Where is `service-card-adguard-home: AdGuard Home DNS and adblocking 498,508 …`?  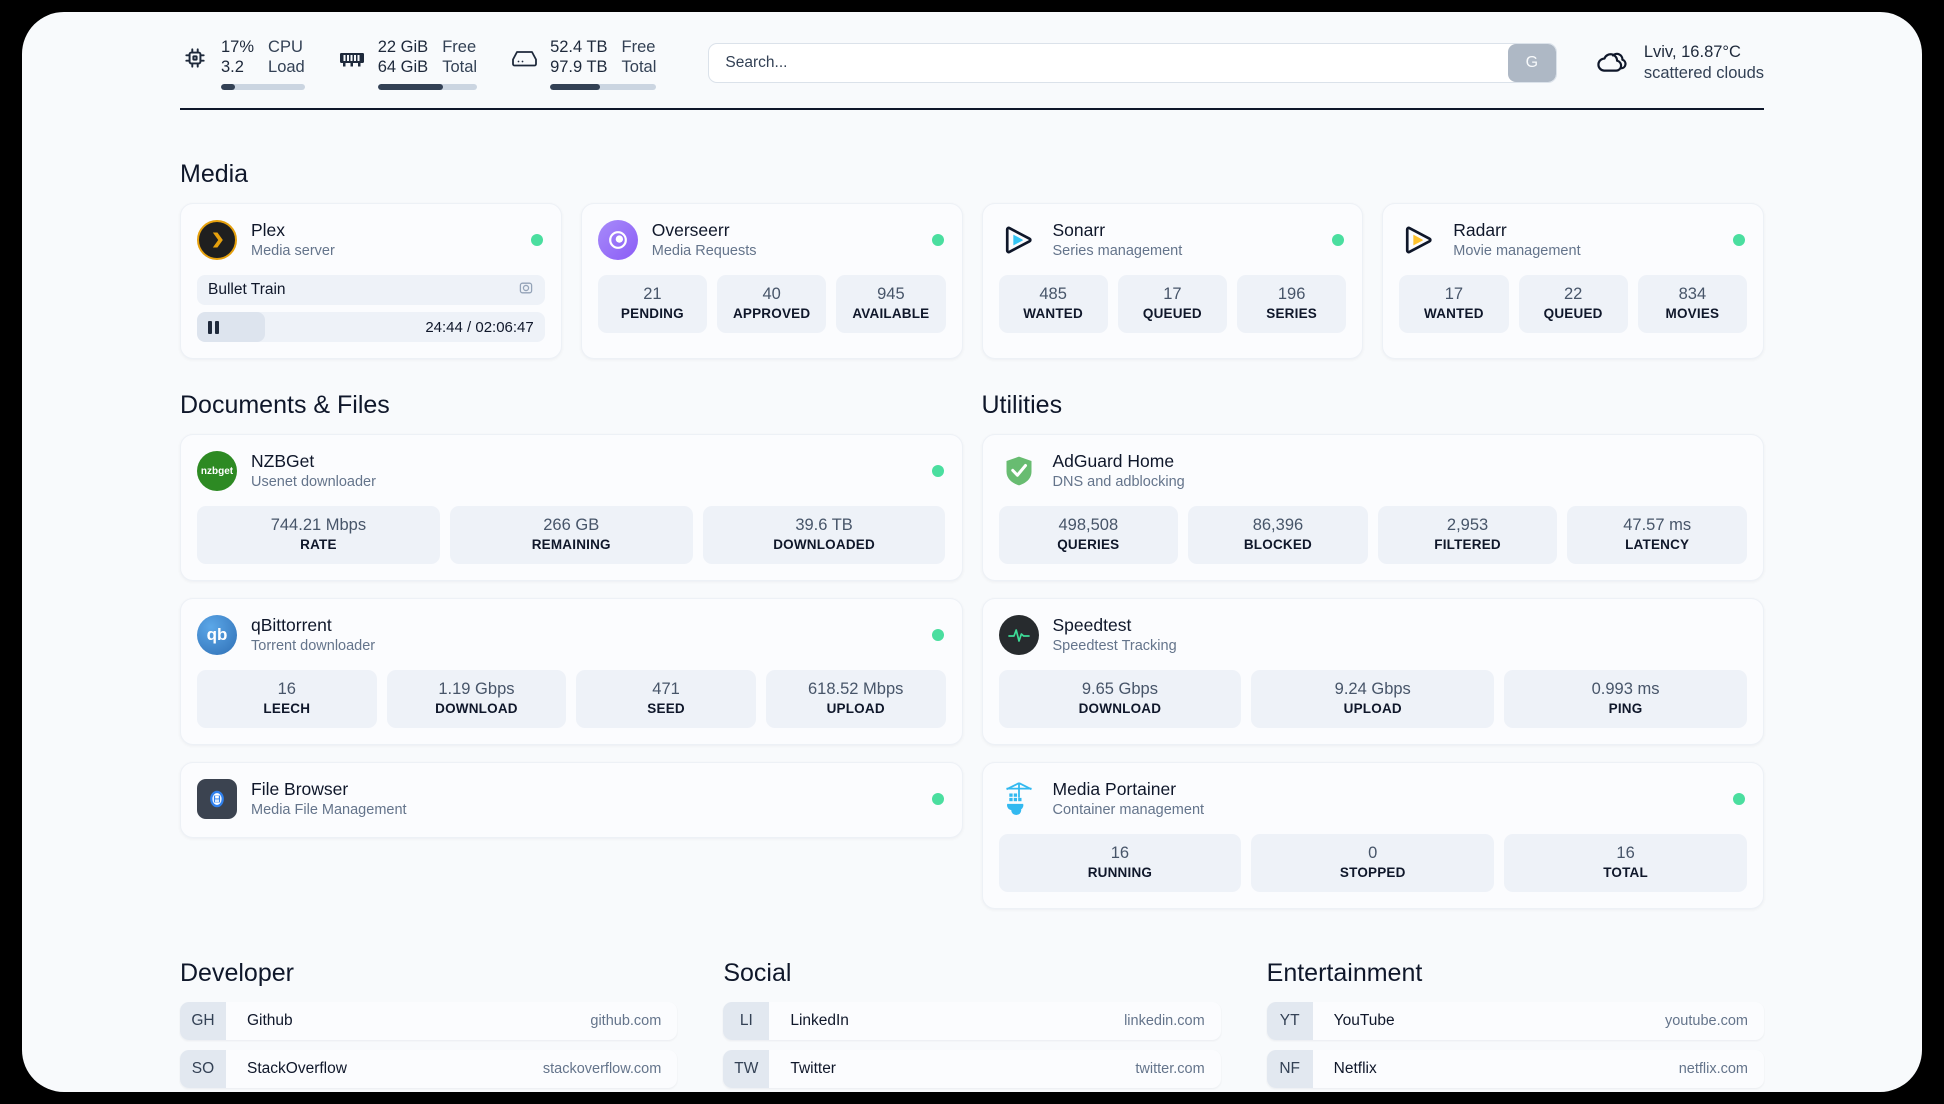 service-card-adguard-home: AdGuard Home DNS and adblocking 498,508 … is located at coordinates (1372, 507).